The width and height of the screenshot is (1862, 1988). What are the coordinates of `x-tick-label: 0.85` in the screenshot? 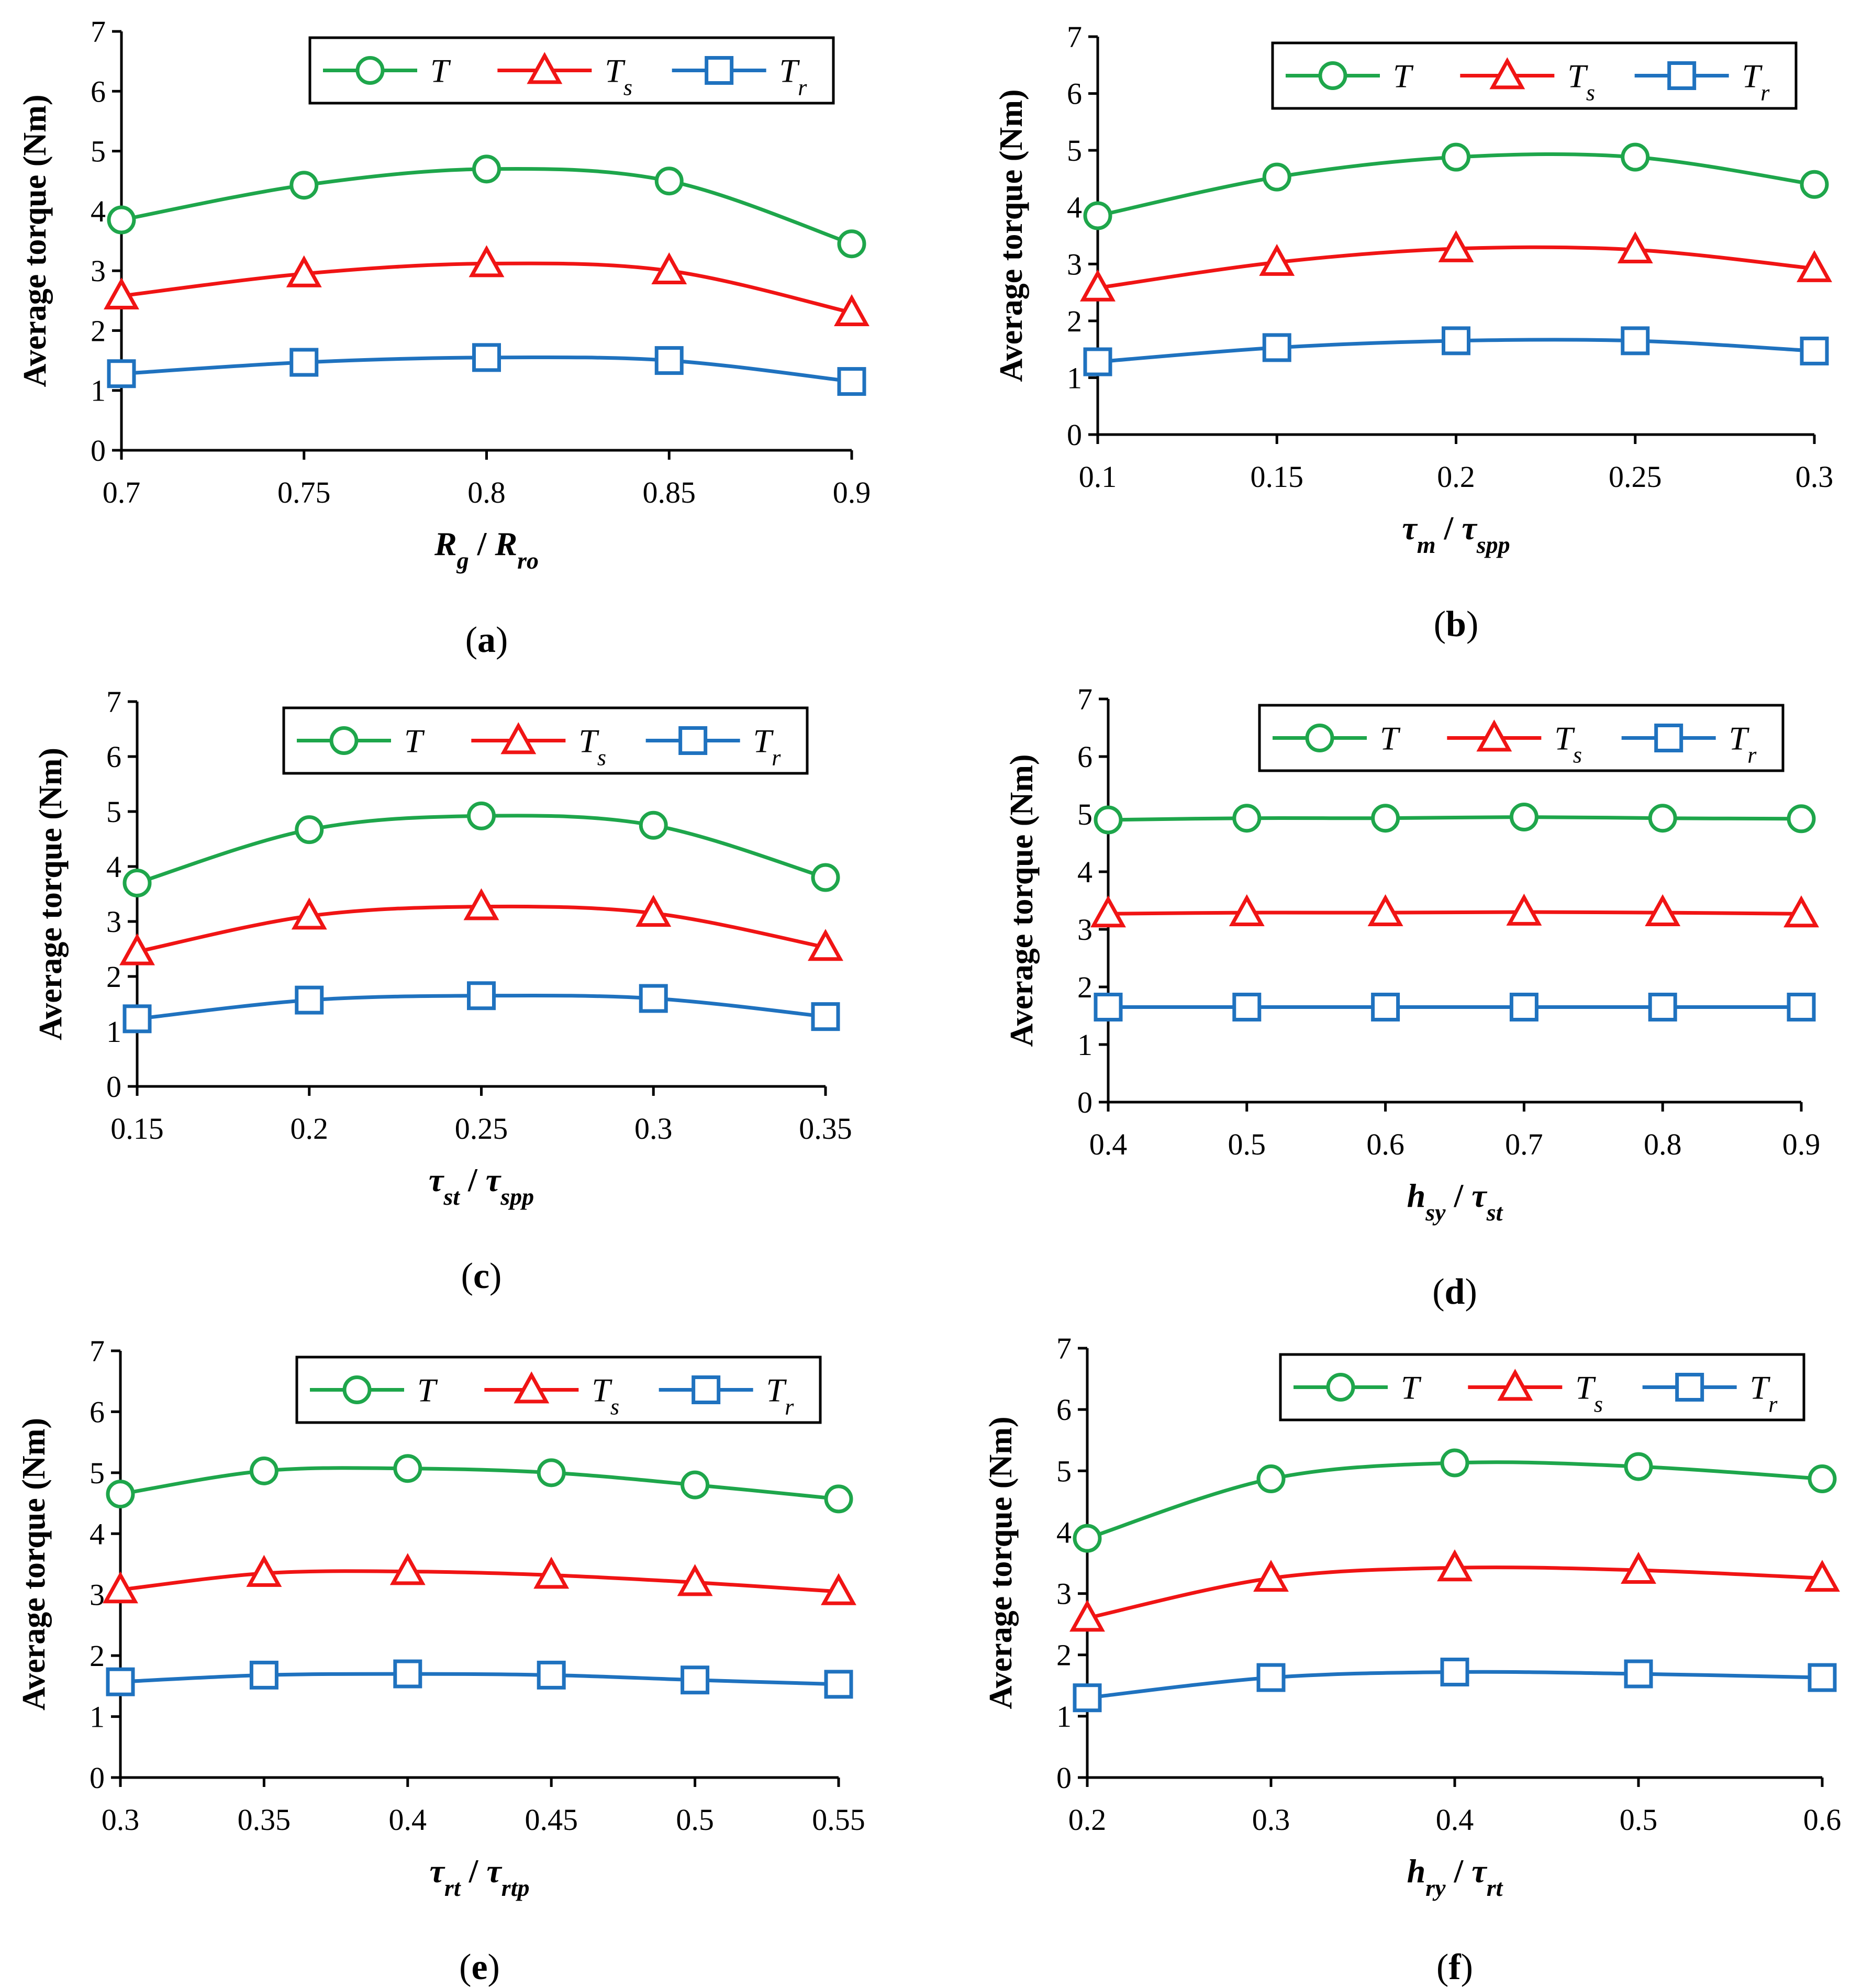 It's located at (669, 492).